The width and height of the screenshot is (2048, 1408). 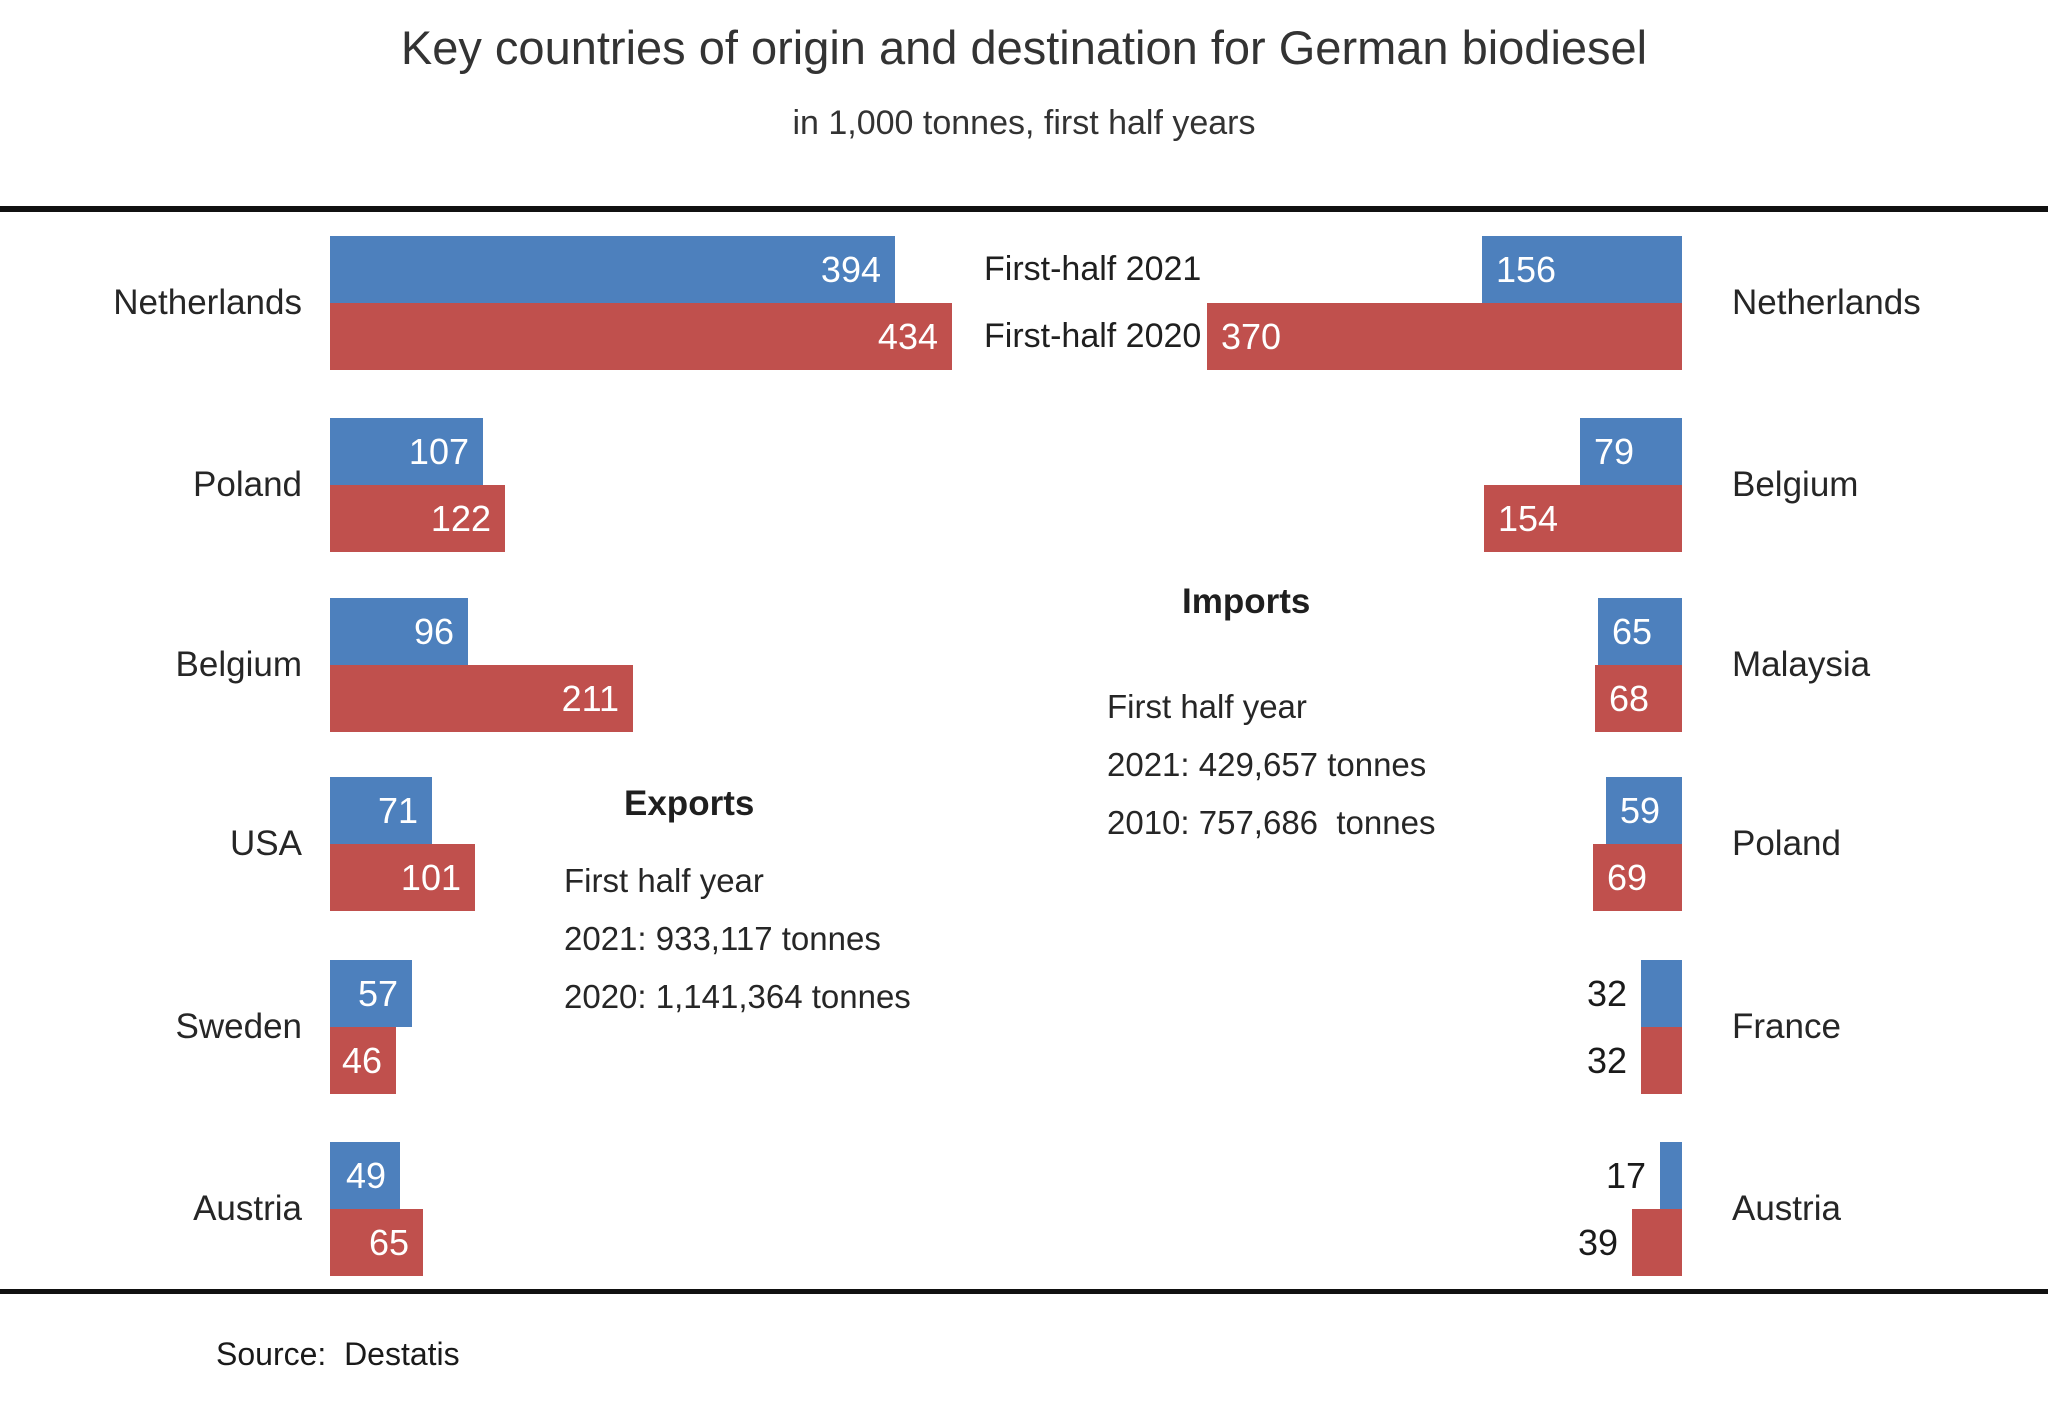 What do you see at coordinates (1024, 1291) in the screenshot?
I see `bottom-divider` at bounding box center [1024, 1291].